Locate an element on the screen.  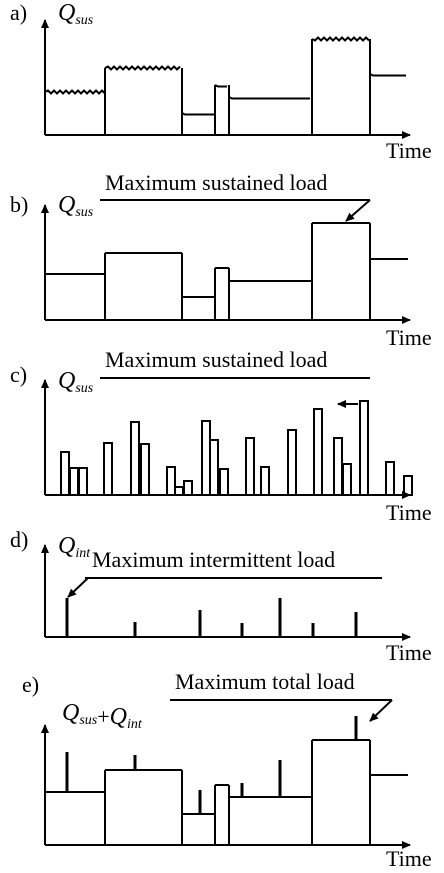
y-axis-label: Qint is located at coordinates (74, 547).